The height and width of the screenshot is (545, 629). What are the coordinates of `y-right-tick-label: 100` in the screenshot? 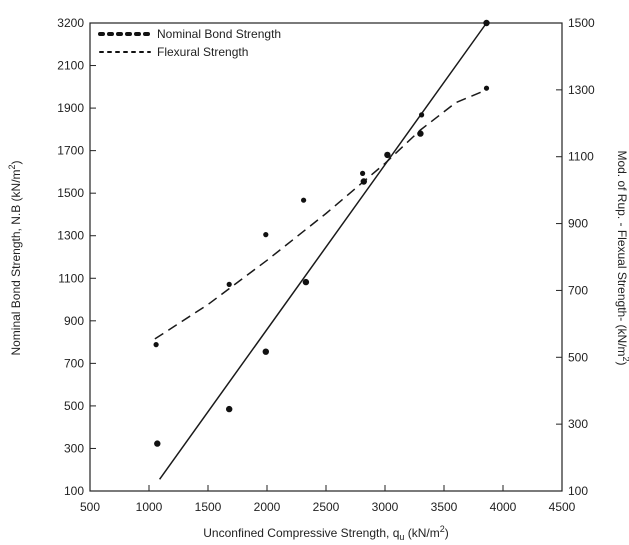 It's located at (578, 491).